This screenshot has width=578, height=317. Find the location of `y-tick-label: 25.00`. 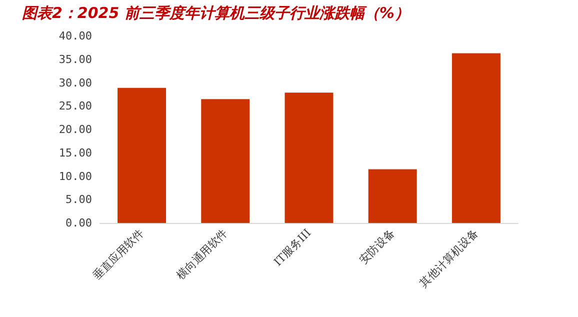

y-tick-label: 25.00 is located at coordinates (75, 106).